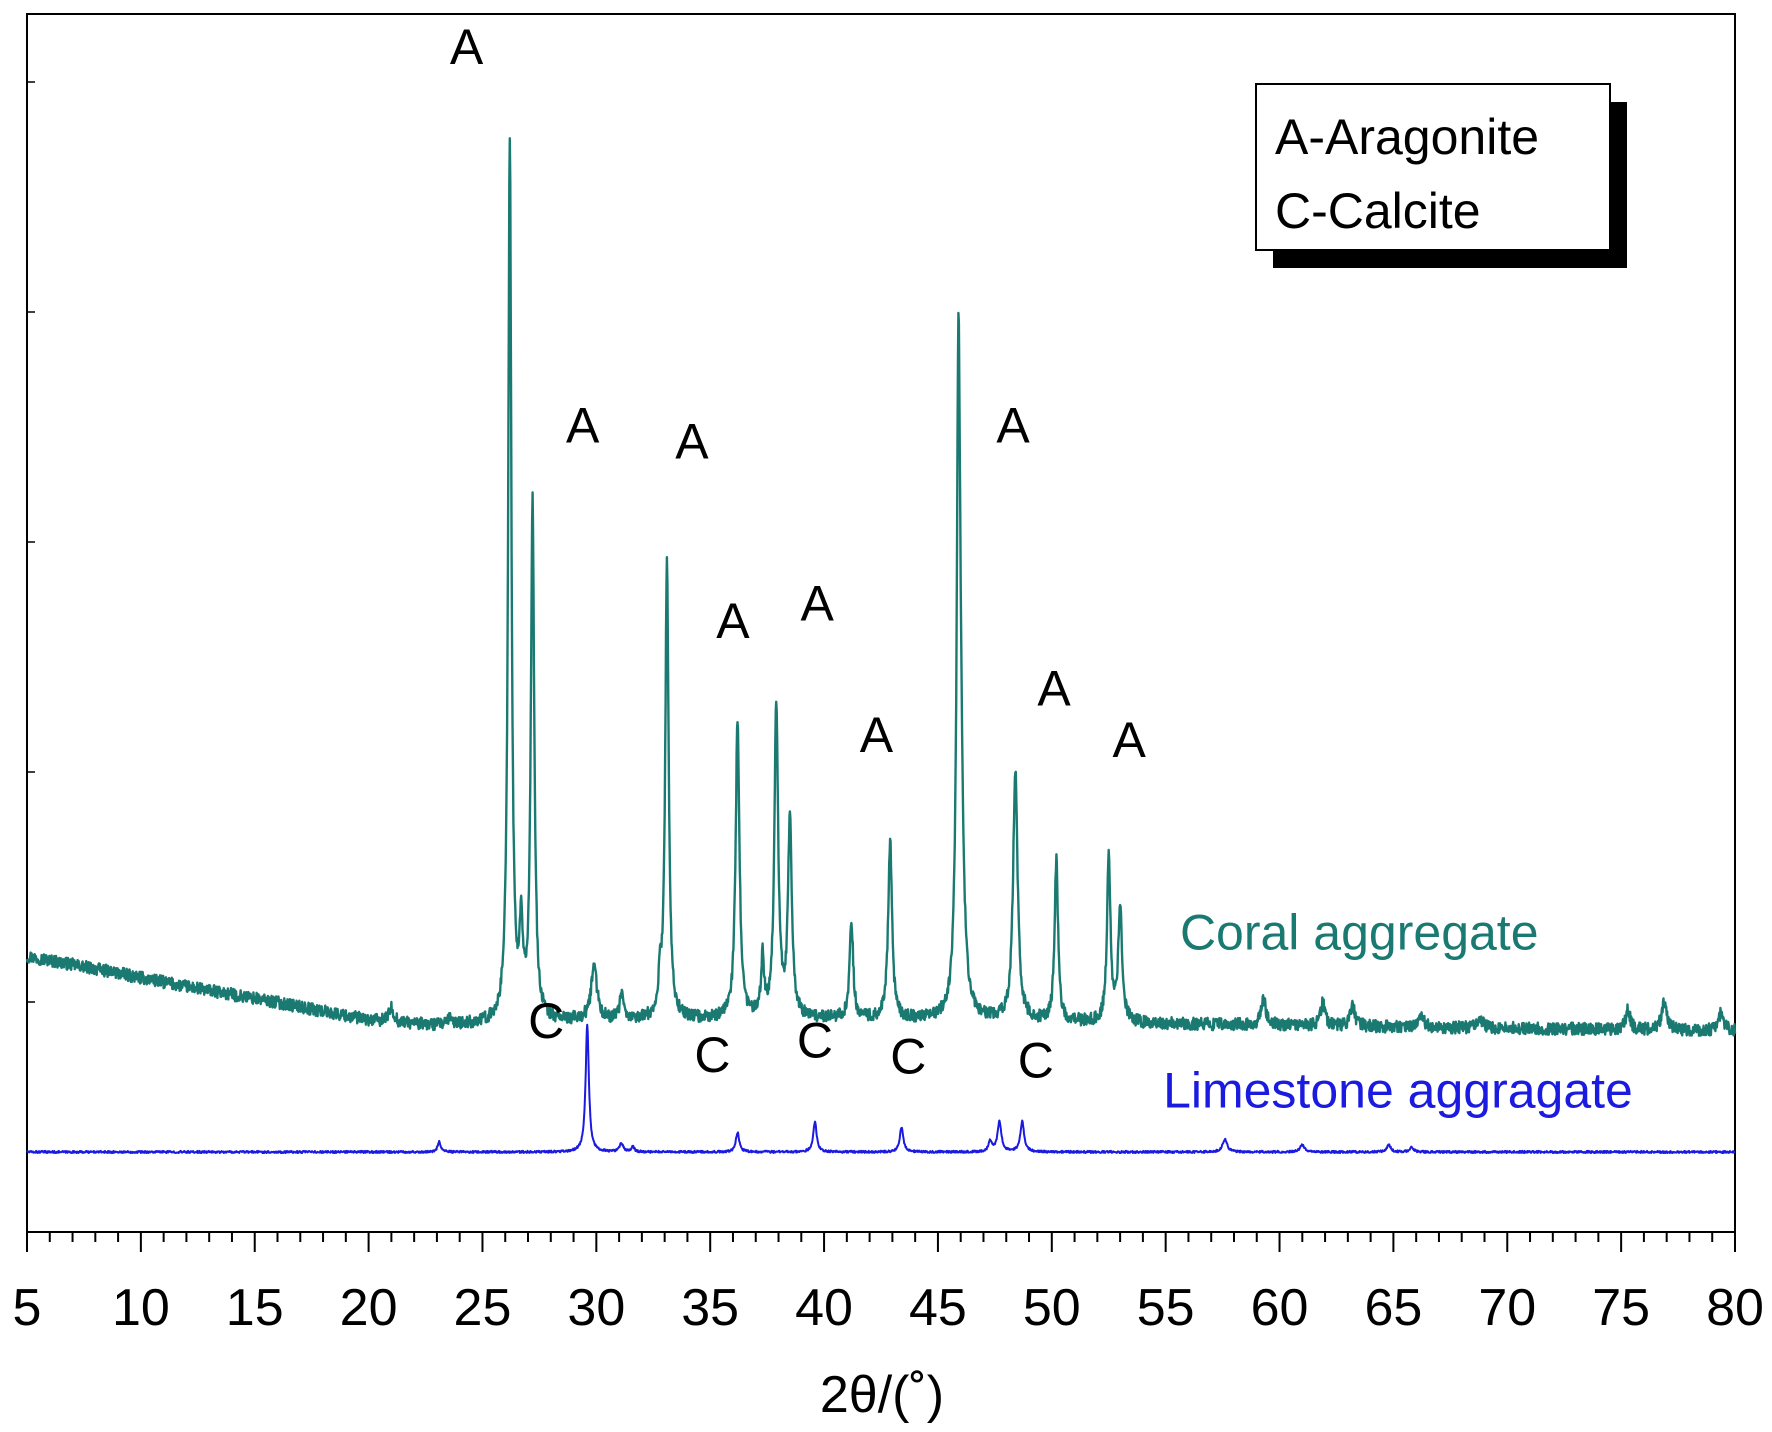 Image resolution: width=1772 pixels, height=1432 pixels. Describe the element at coordinates (1735, 1308) in the screenshot. I see `x-tick-label: 80` at that location.